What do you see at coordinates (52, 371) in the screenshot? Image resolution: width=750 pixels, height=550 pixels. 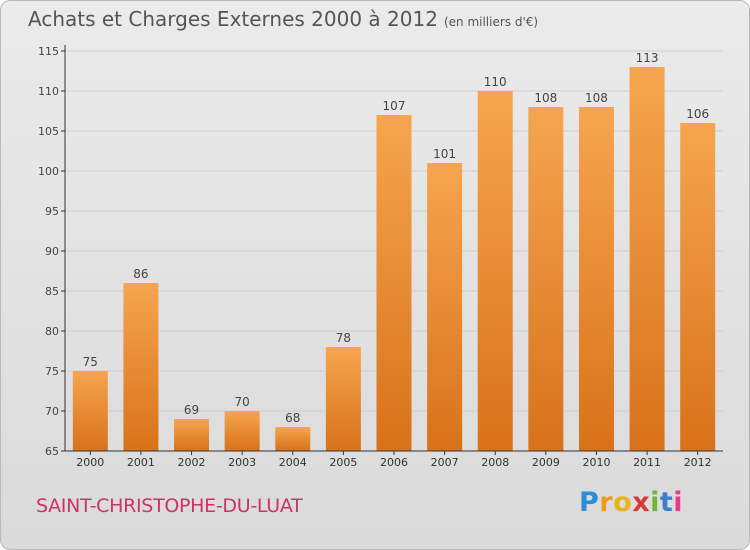 I see `y-tick-label: 75` at bounding box center [52, 371].